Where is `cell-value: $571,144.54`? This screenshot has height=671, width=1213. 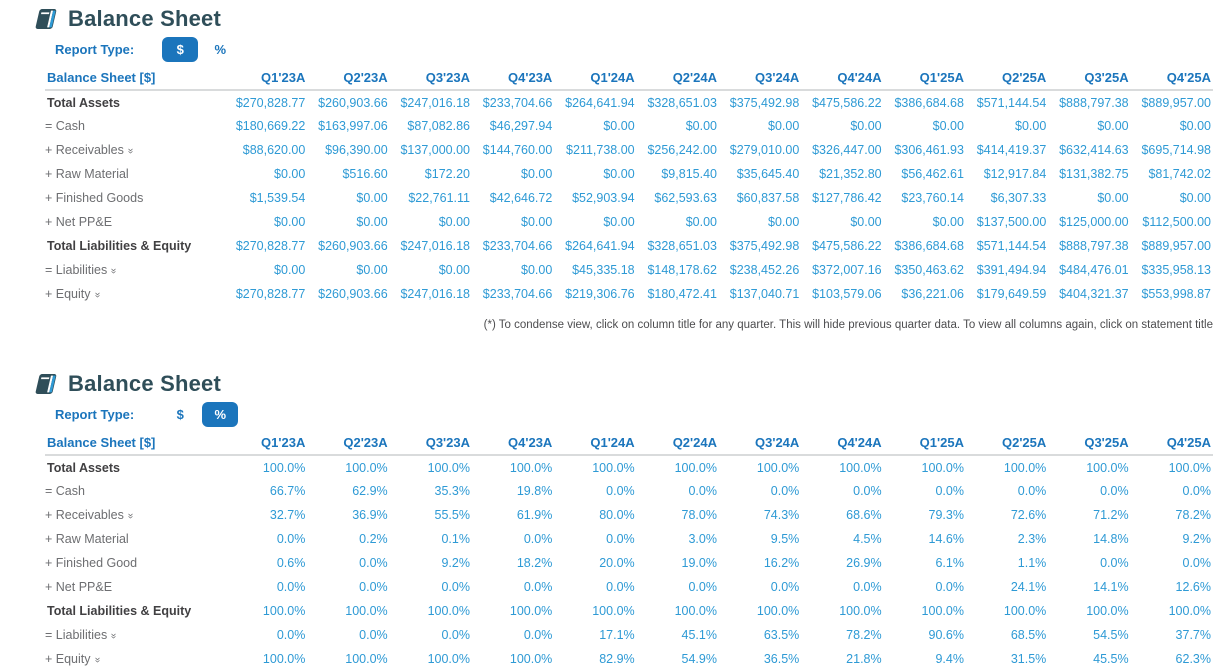 cell-value: $571,144.54 is located at coordinates (1011, 102).